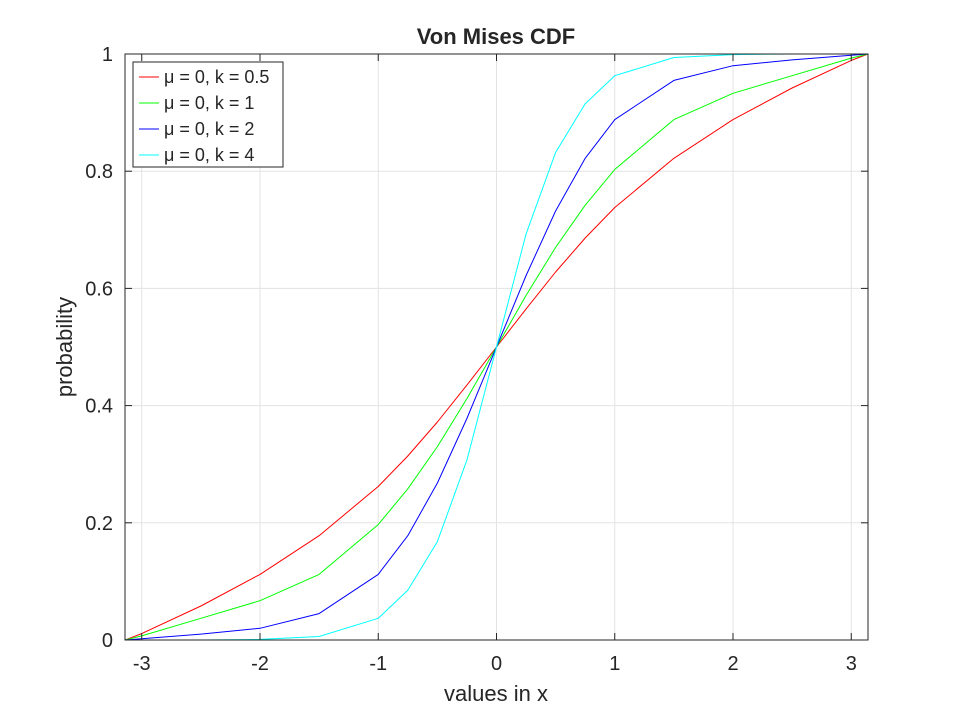  What do you see at coordinates (209, 103) in the screenshot?
I see `legend-label: μ = 0, k = 1` at bounding box center [209, 103].